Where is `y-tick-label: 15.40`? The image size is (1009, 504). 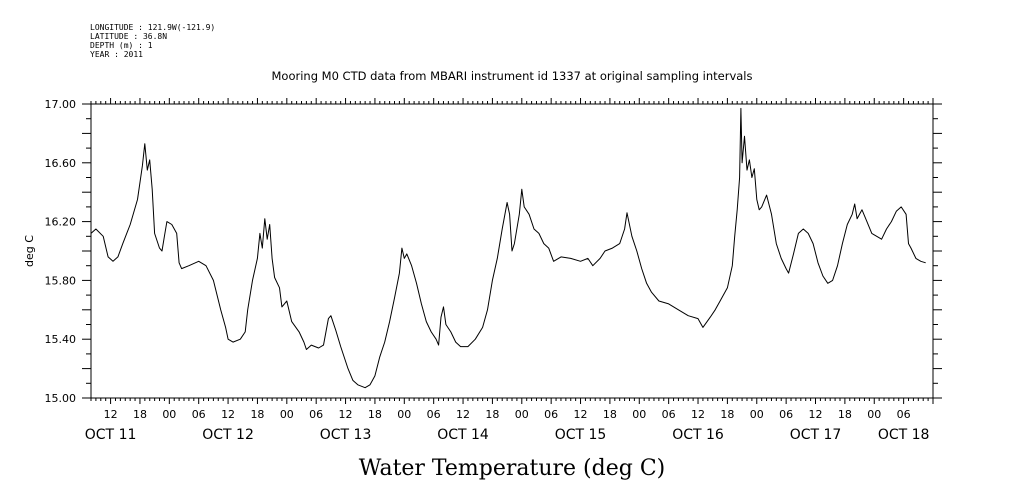
y-tick-label: 15.40 is located at coordinates (61, 339).